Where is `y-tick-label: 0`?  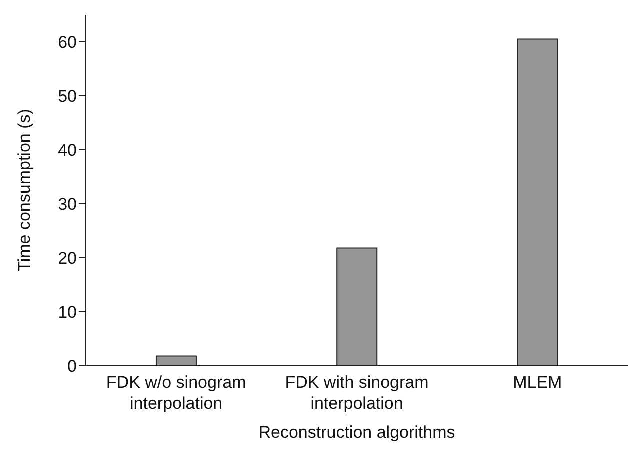
y-tick-label: 0 is located at coordinates (72, 366).